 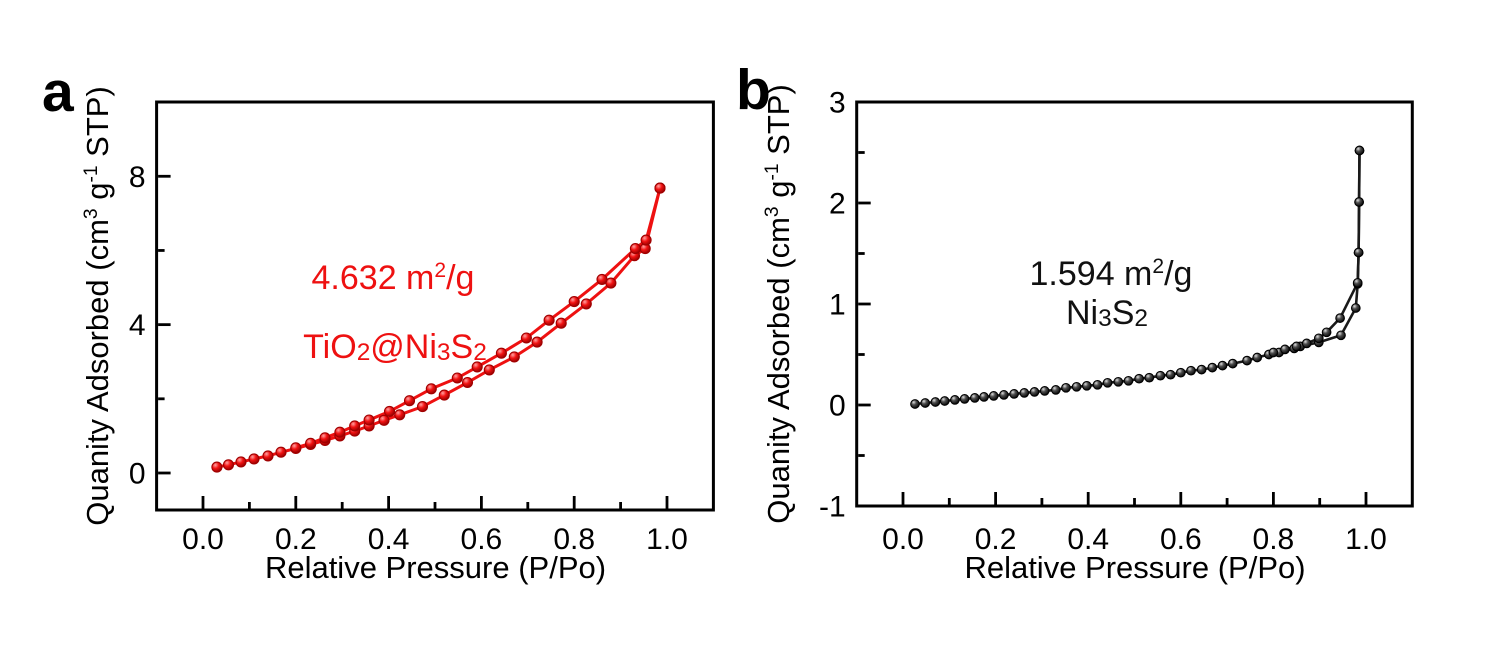 I want to click on panel-a-sample-label: TiO2@Ni3S2, so click(x=395, y=347).